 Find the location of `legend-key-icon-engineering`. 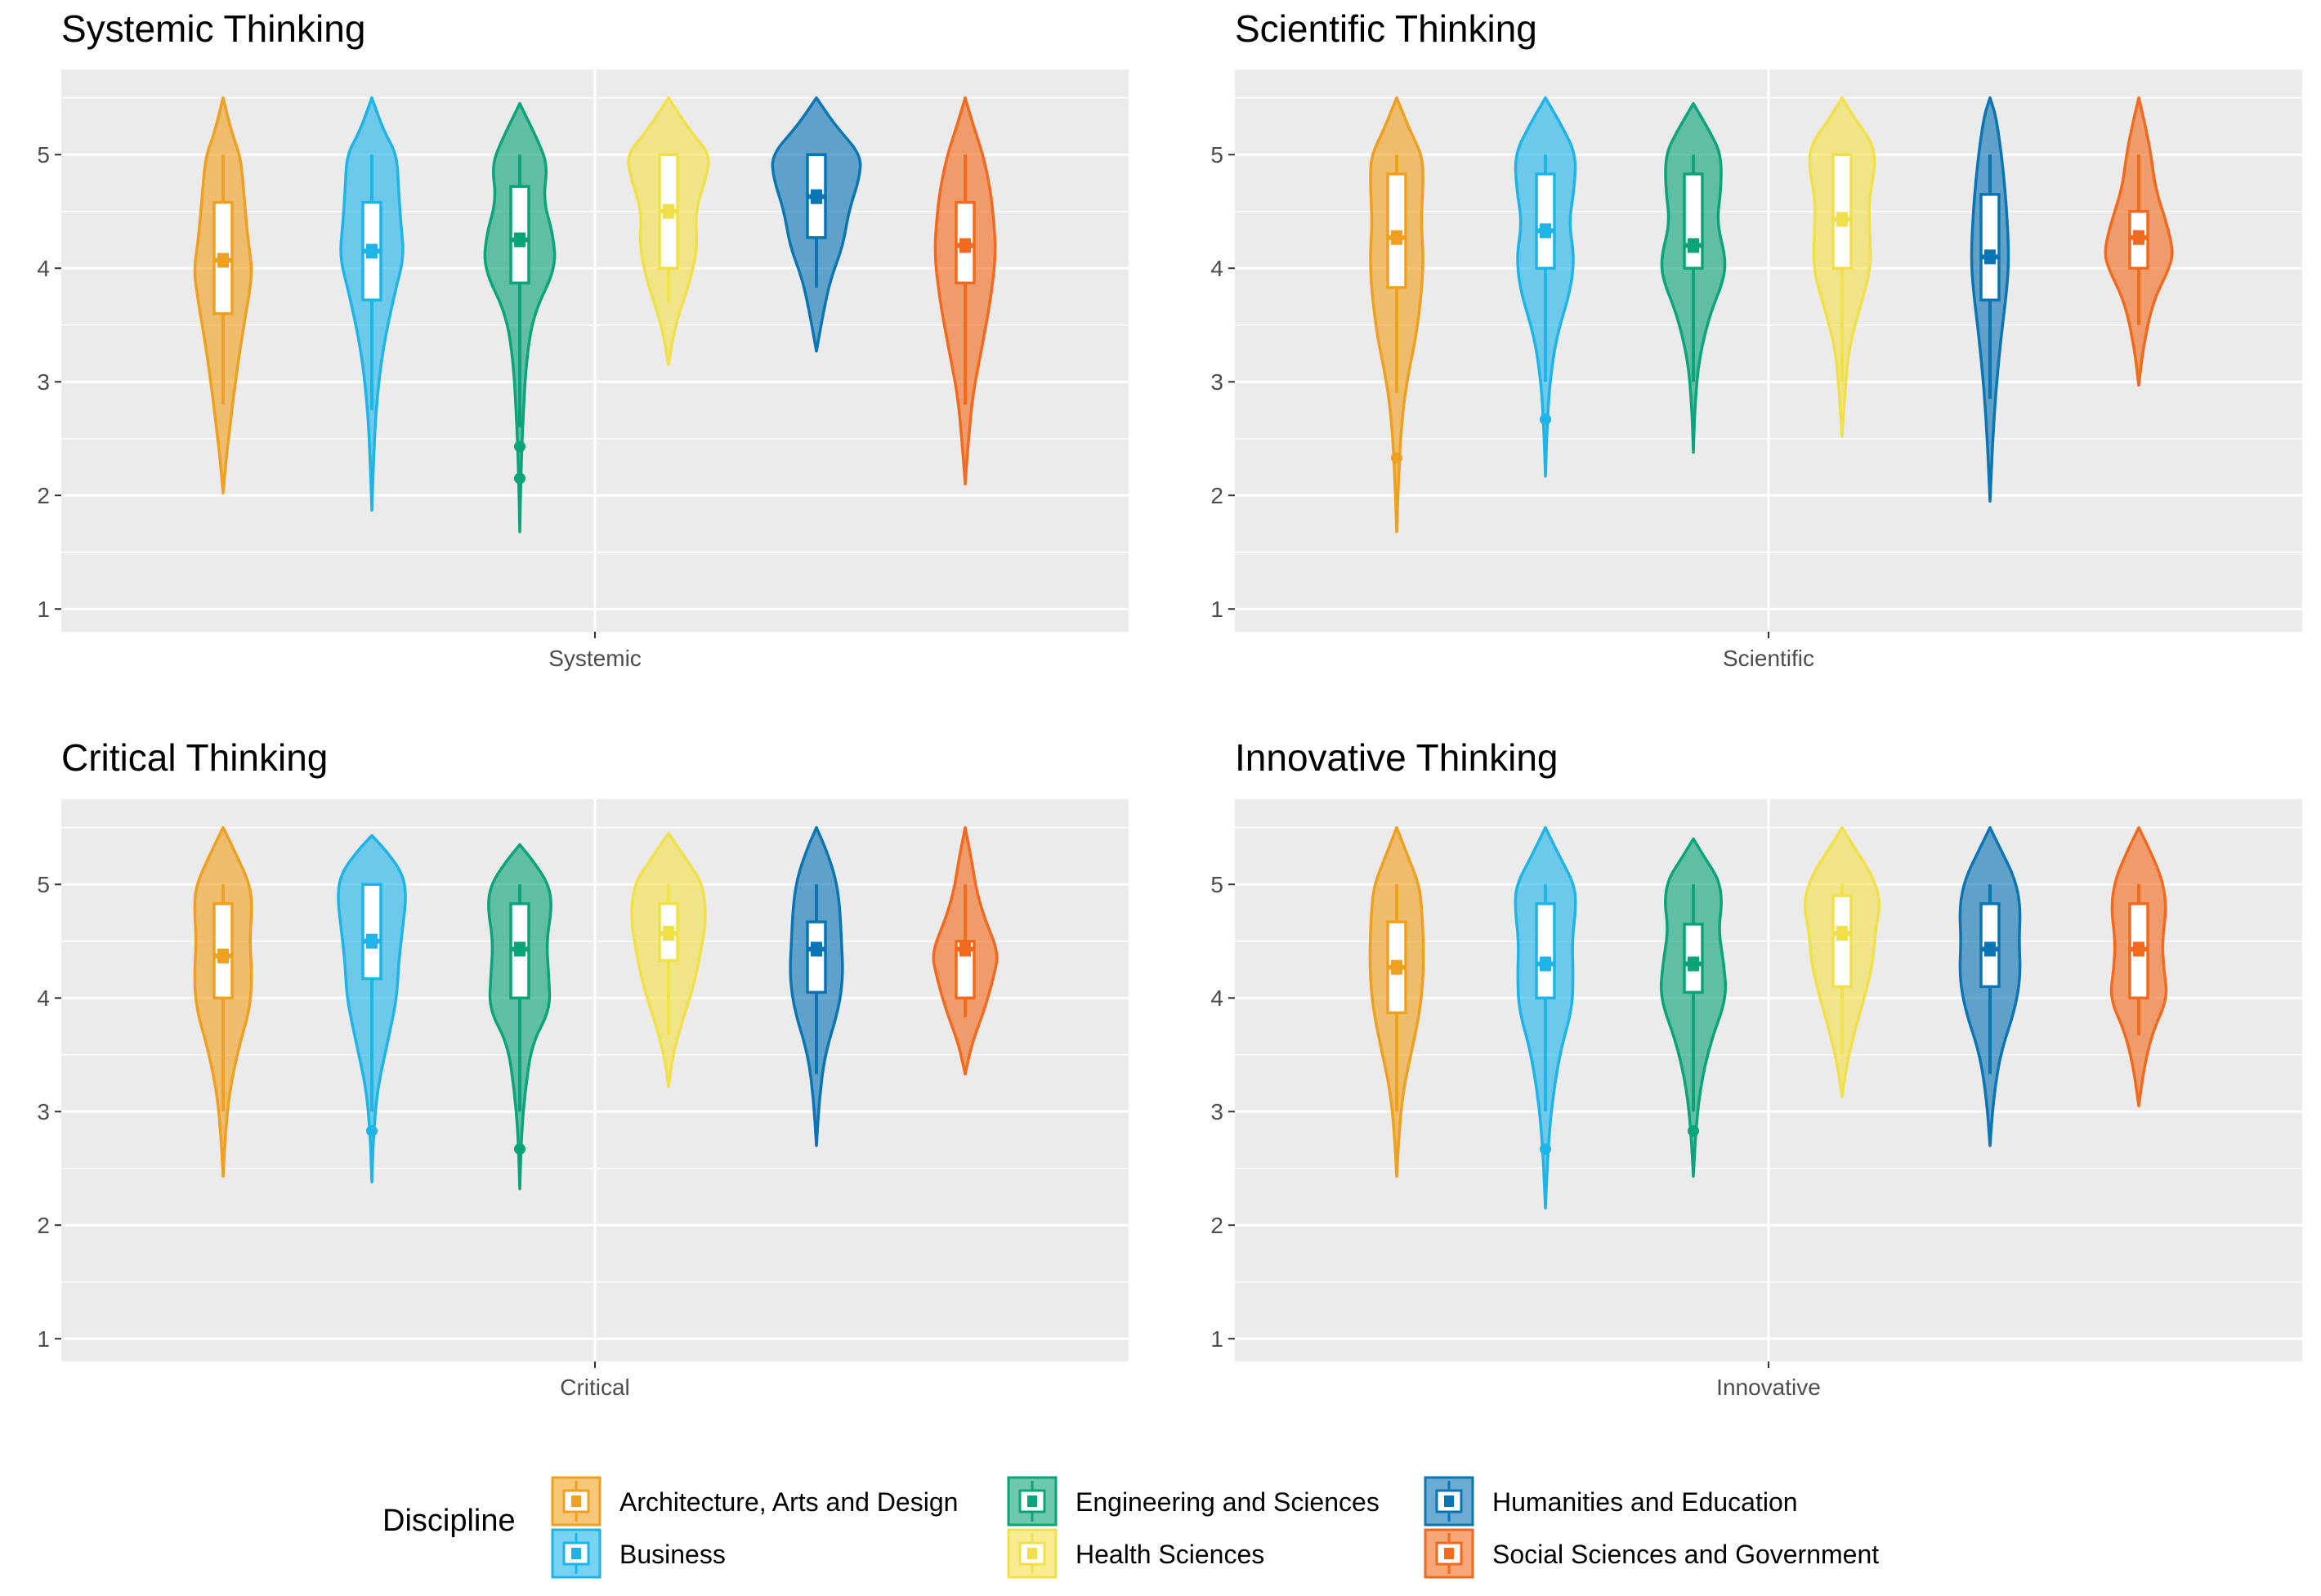

legend-key-icon-engineering is located at coordinates (1032, 1501).